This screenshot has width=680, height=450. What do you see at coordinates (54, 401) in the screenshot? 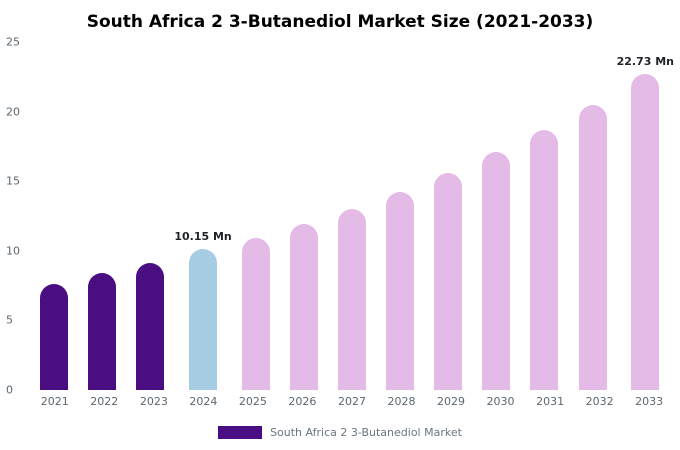
I see `x-axis-label: 2021` at bounding box center [54, 401].